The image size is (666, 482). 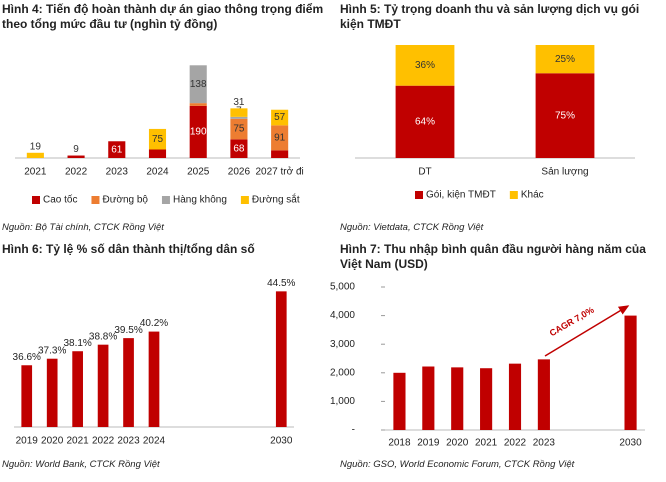 I want to click on value-label: 9, so click(x=76, y=149).